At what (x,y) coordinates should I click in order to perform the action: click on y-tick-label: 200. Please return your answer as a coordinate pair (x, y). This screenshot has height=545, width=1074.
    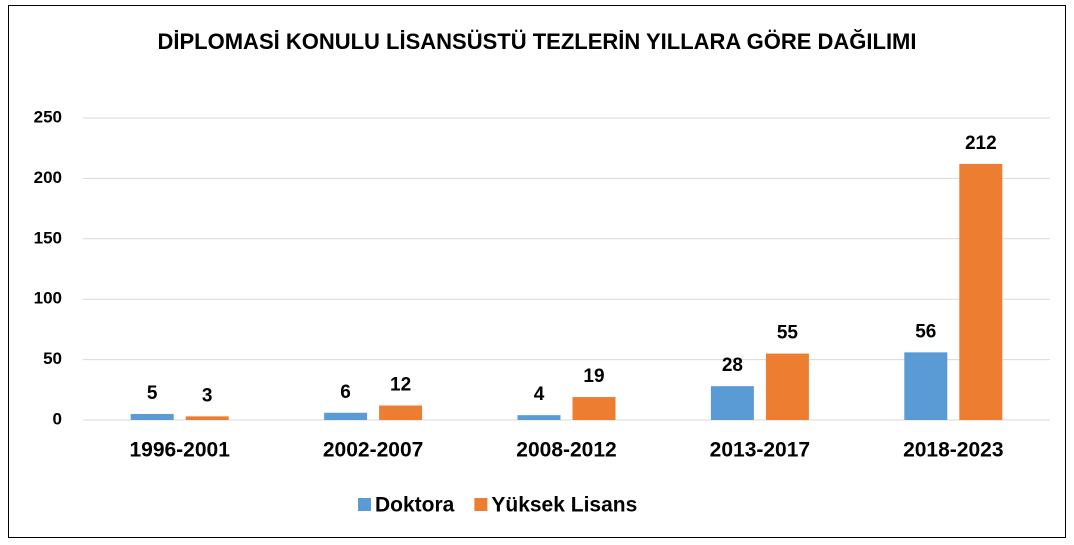
    Looking at the image, I should click on (48, 177).